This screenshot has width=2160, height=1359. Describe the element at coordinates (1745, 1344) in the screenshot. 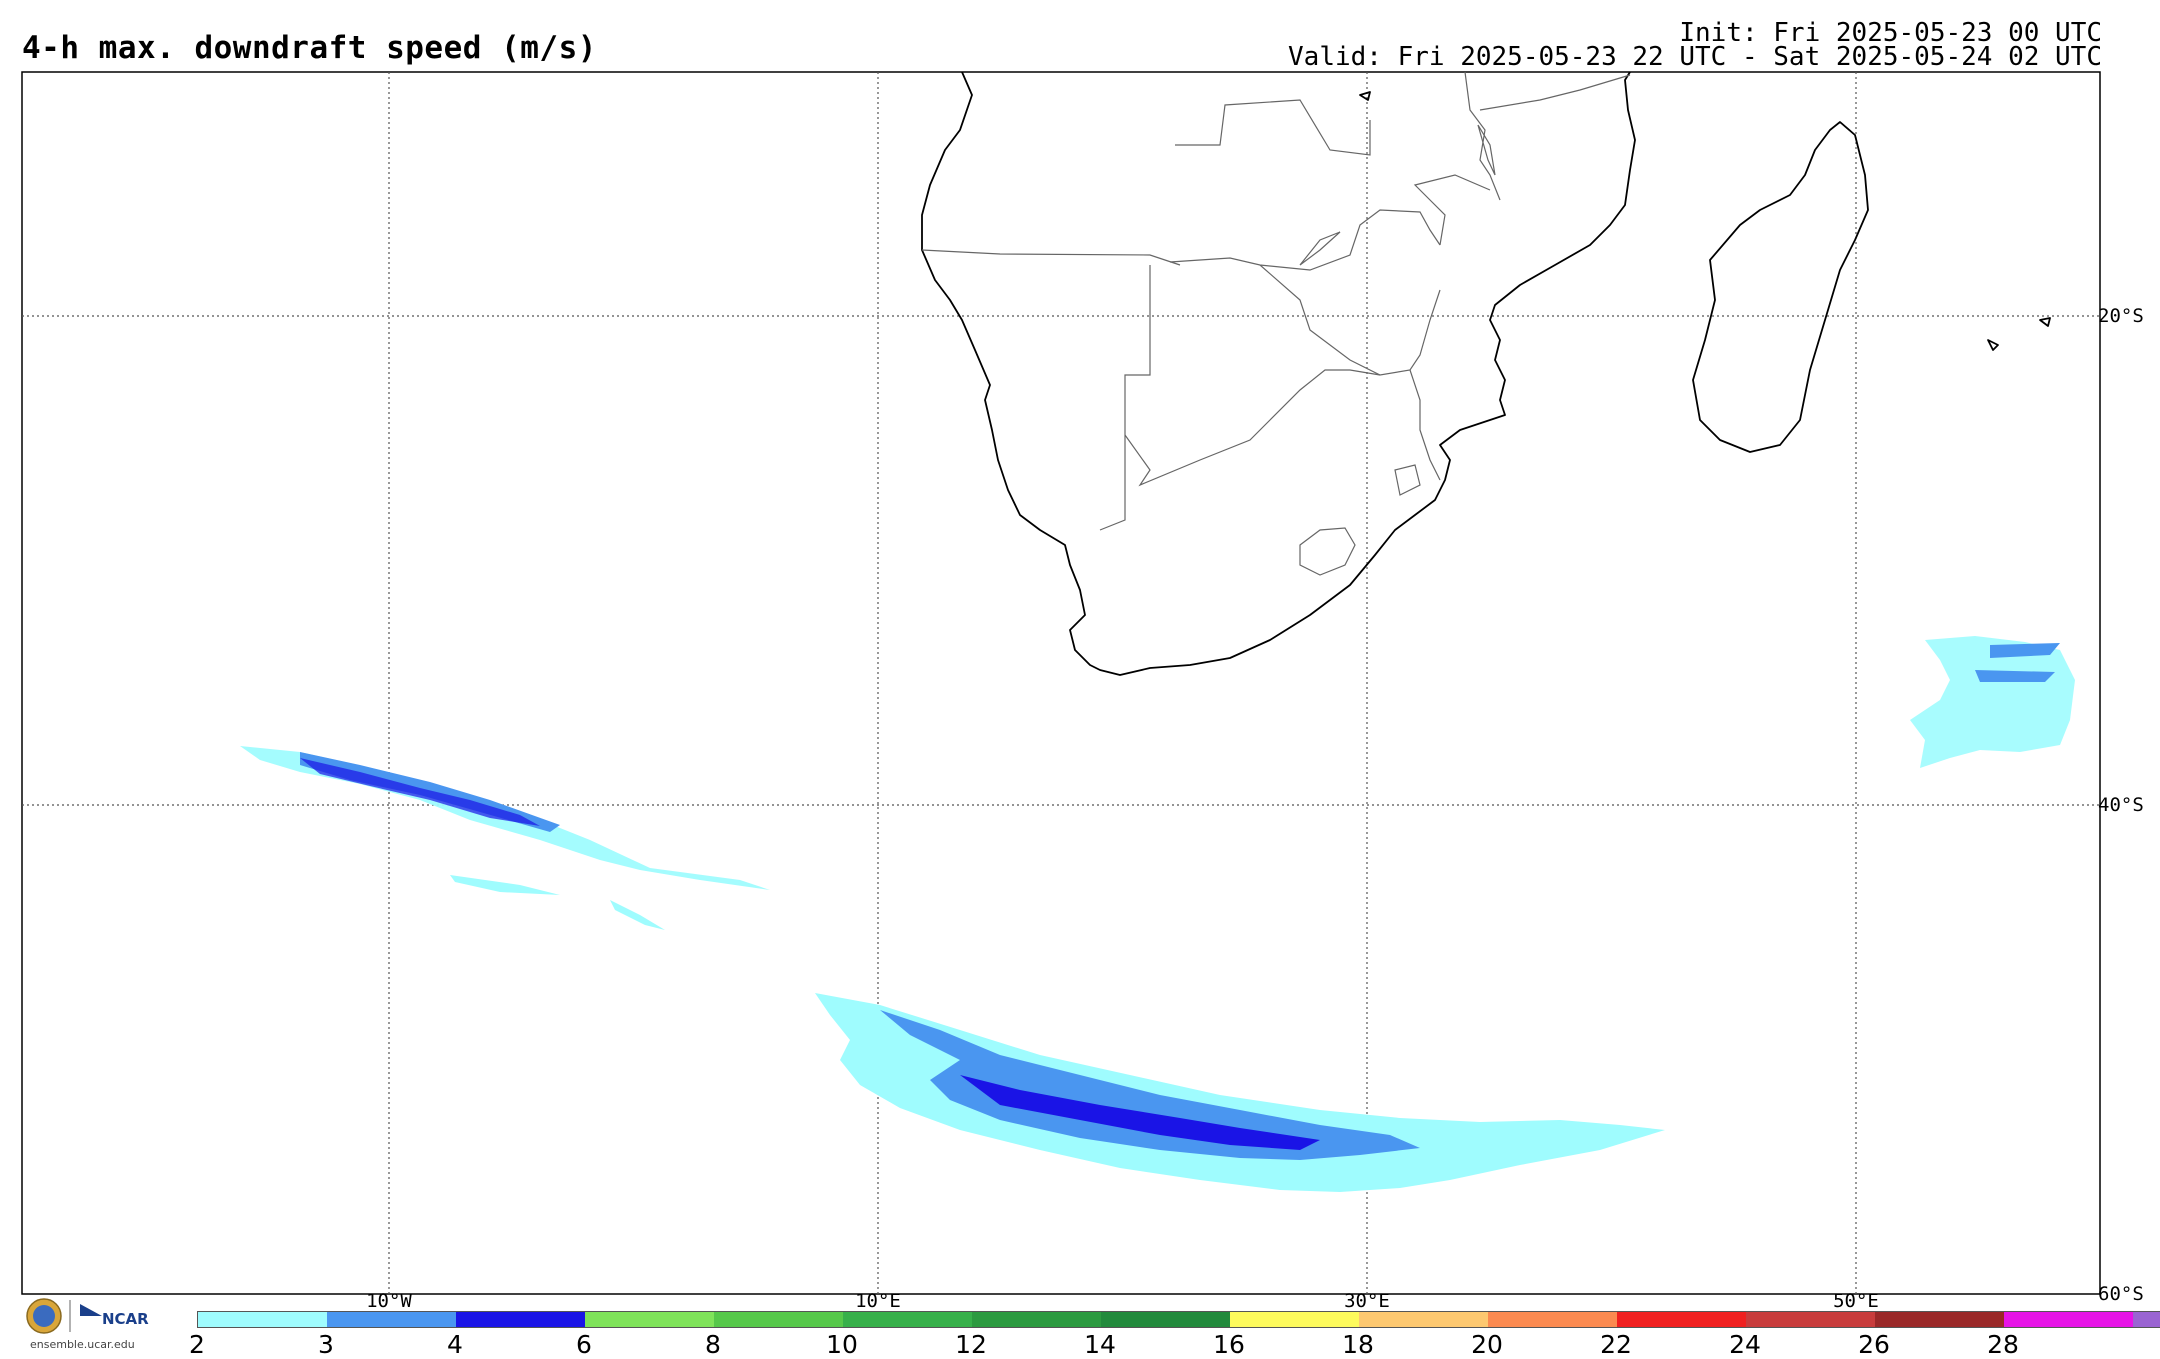

I see `colorbar-tick-label: 24` at that location.